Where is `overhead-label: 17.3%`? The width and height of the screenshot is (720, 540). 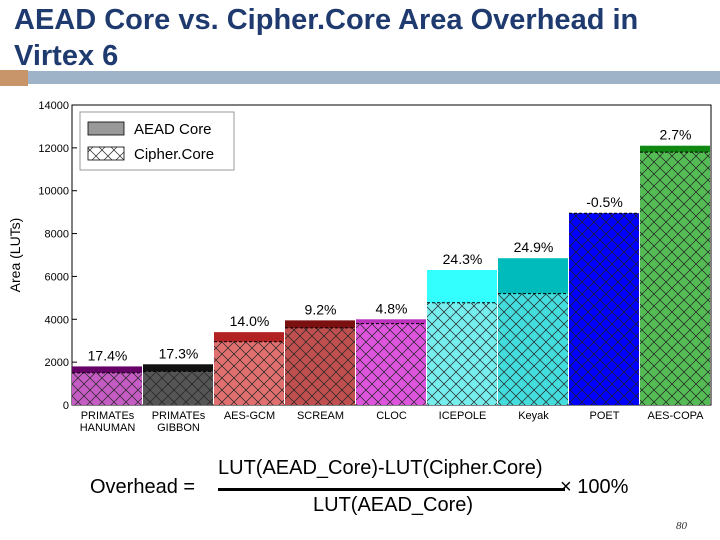
overhead-label: 17.3% is located at coordinates (179, 353).